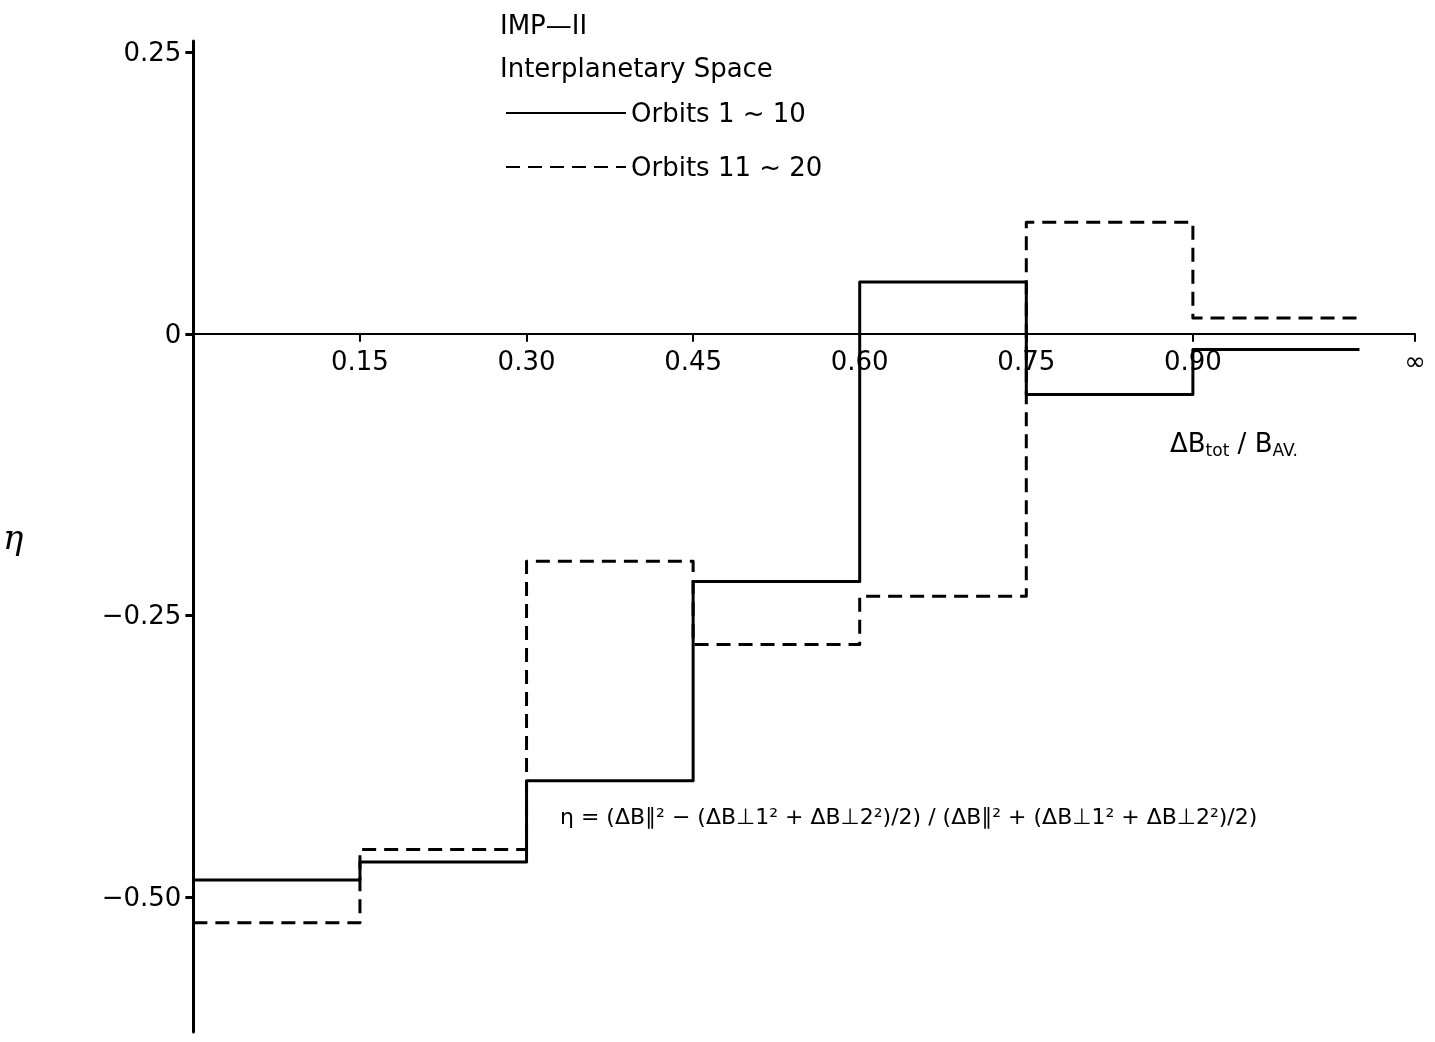 The image size is (1435, 1042). Describe the element at coordinates (727, 167) in the screenshot. I see `legend-label: Orbits 11 ~ 20` at that location.